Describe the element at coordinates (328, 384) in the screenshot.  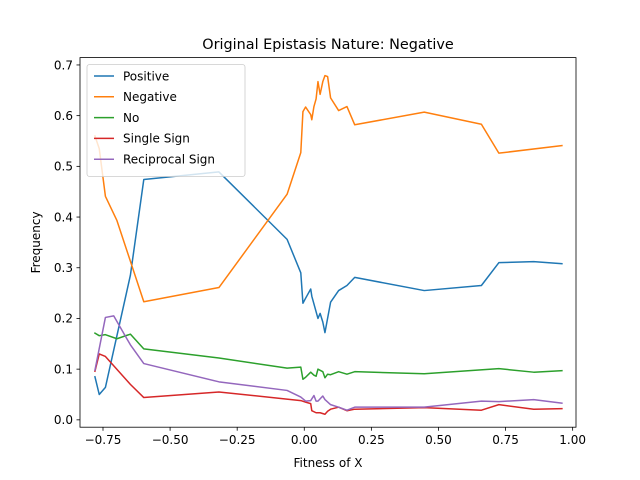
I see `series-line-single-sign` at that location.